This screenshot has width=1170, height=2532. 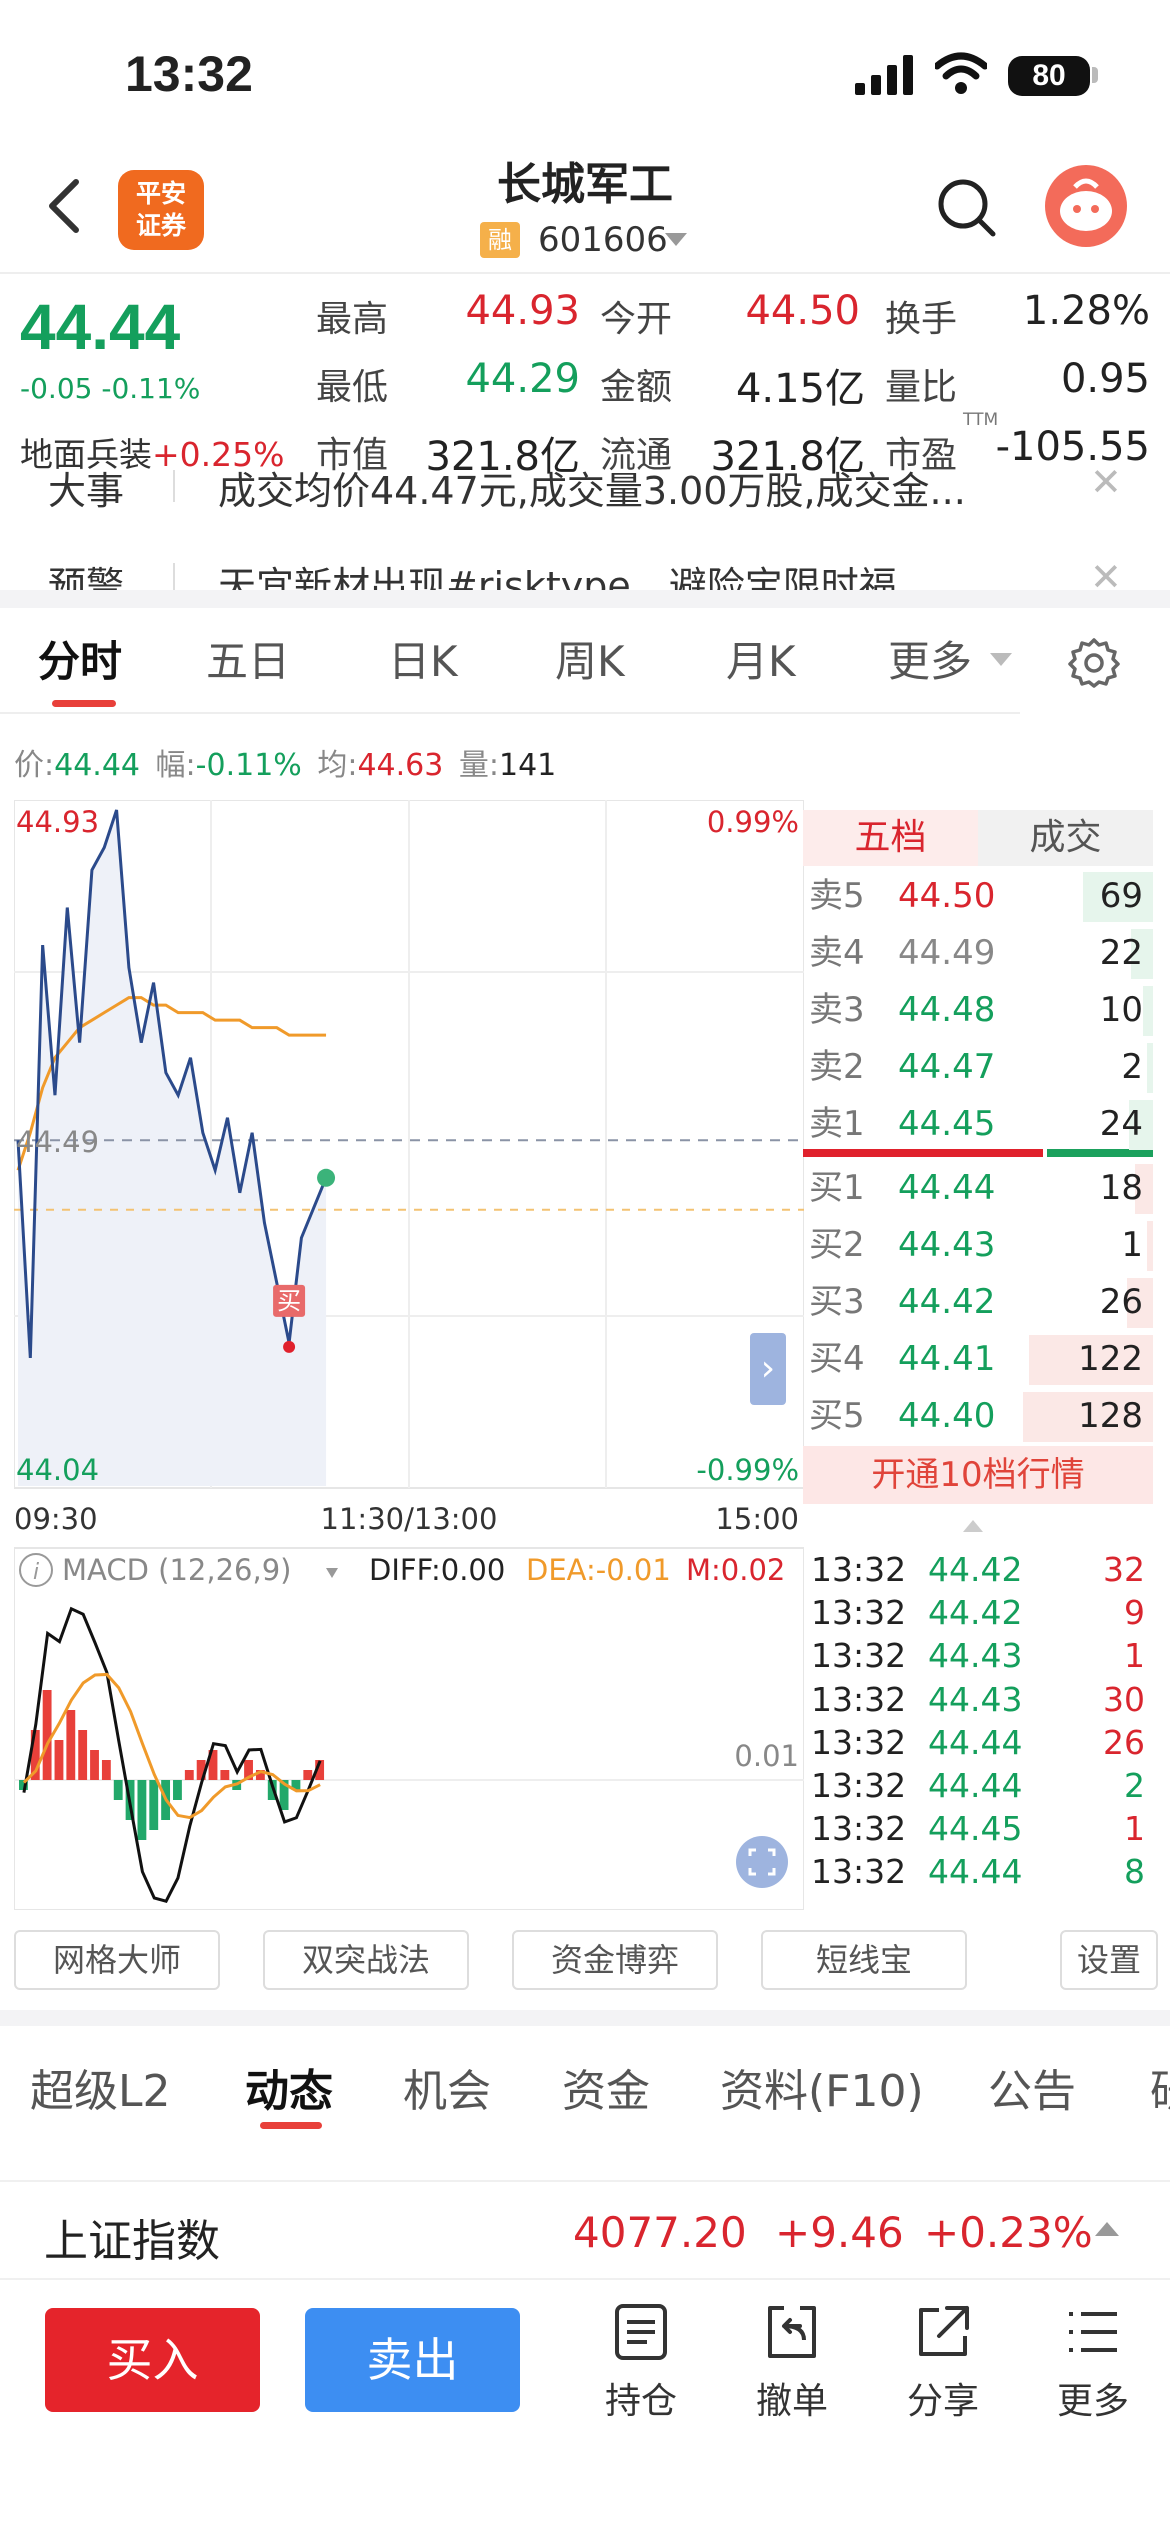 What do you see at coordinates (1032, 2091) in the screenshot?
I see `tab-announcements: 公告` at bounding box center [1032, 2091].